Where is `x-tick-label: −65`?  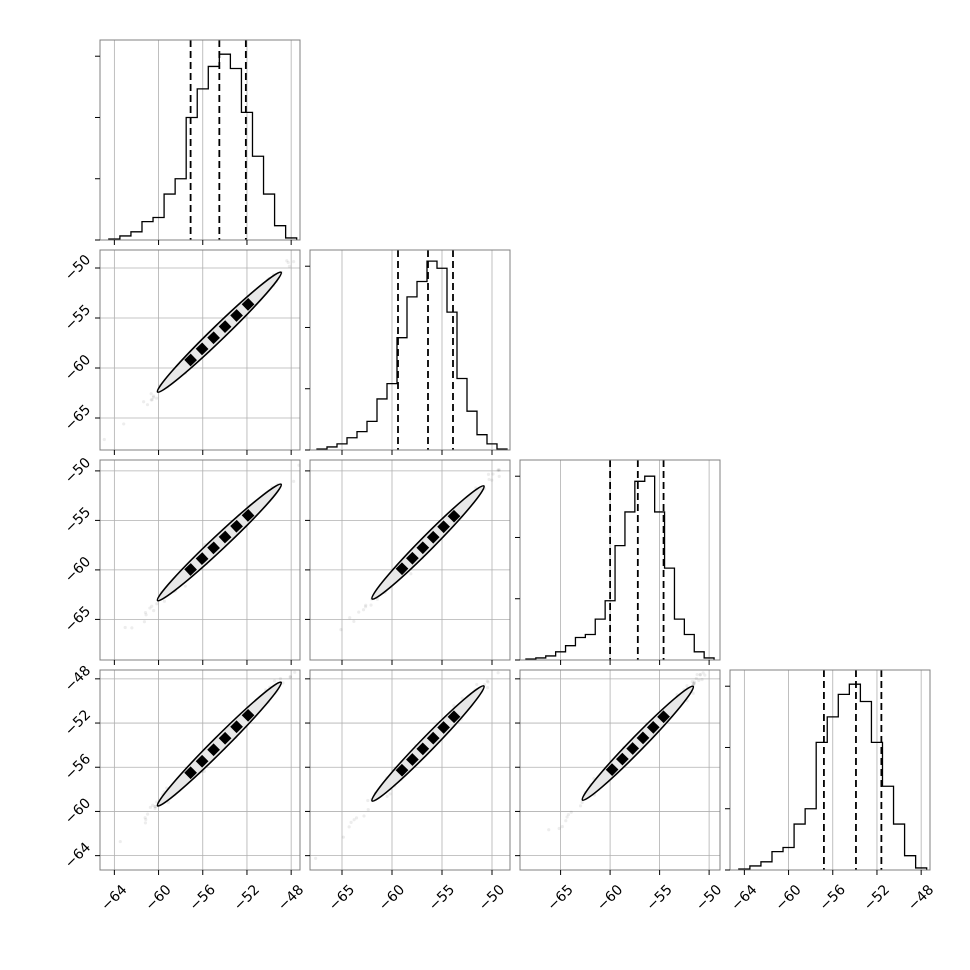 x-tick-label: −65 is located at coordinates (560, 898).